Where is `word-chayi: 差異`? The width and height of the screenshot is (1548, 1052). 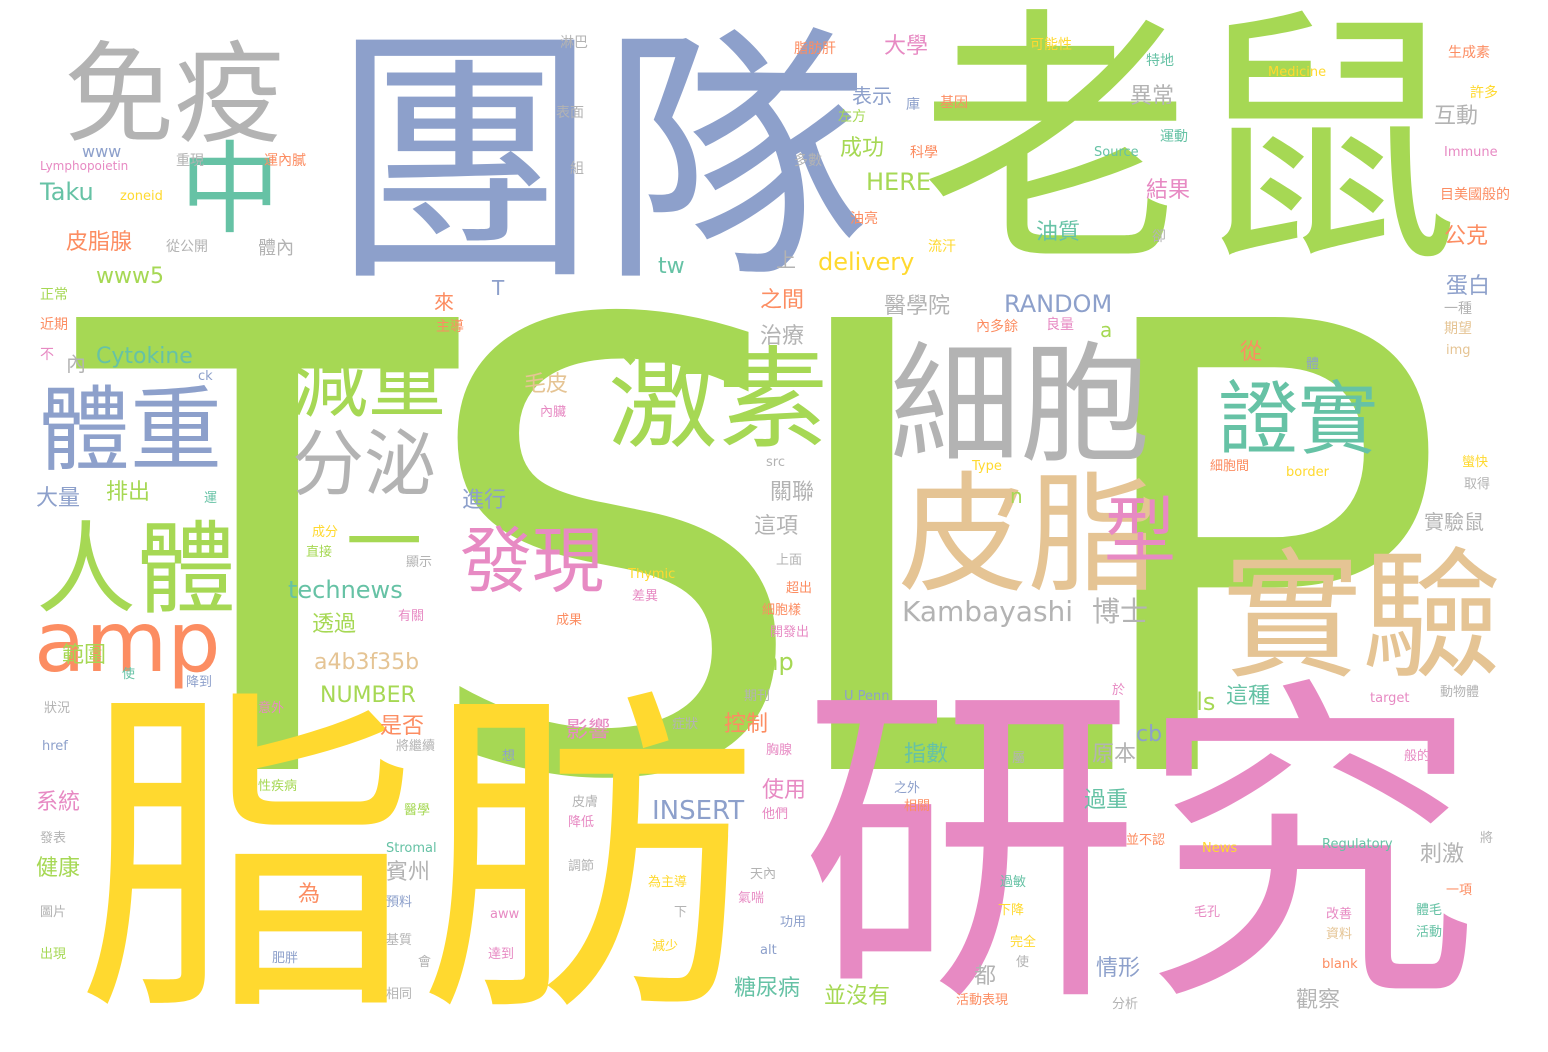 word-chayi: 差異 is located at coordinates (645, 596).